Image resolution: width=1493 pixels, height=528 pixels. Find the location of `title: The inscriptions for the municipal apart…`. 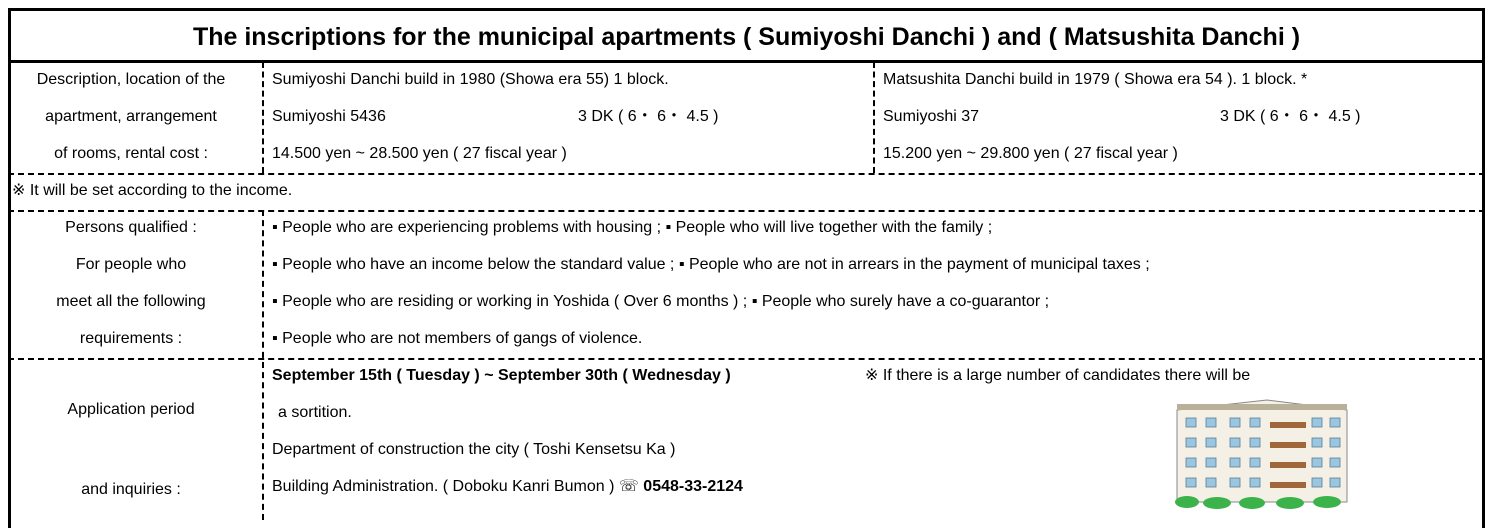

title: The inscriptions for the municipal apart… is located at coordinates (746, 37).